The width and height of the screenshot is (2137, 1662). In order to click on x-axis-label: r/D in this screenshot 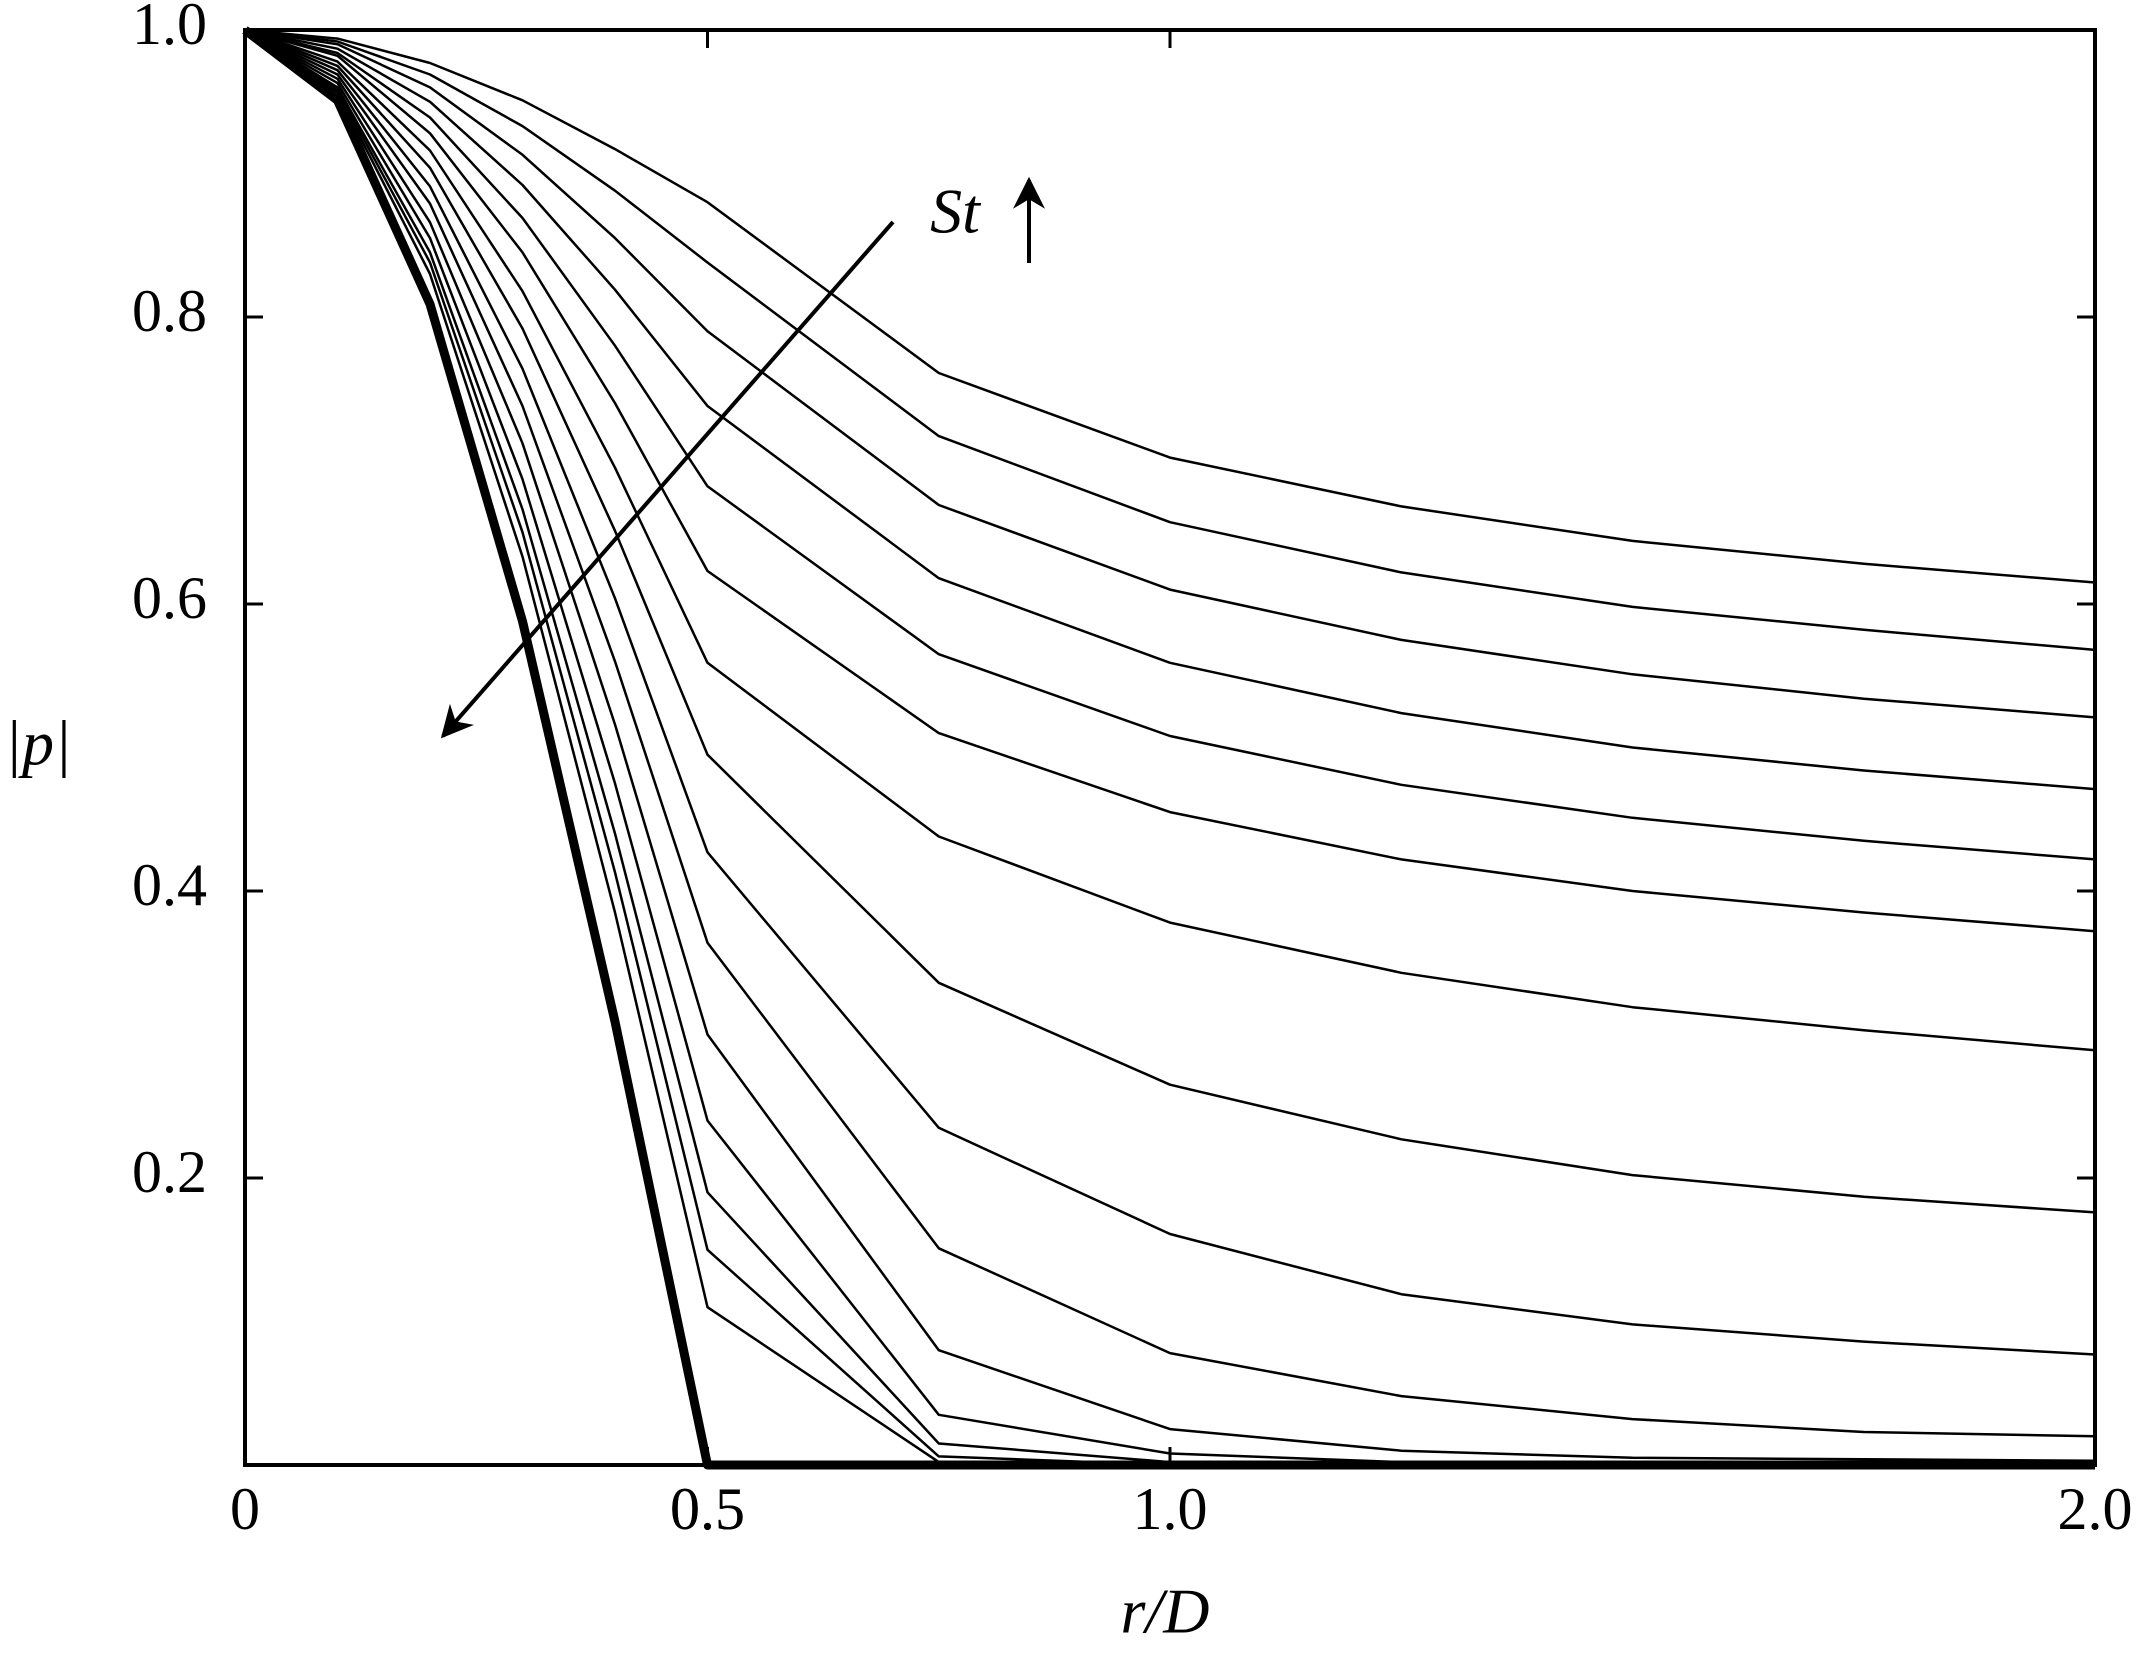, I will do `click(1165, 1611)`.